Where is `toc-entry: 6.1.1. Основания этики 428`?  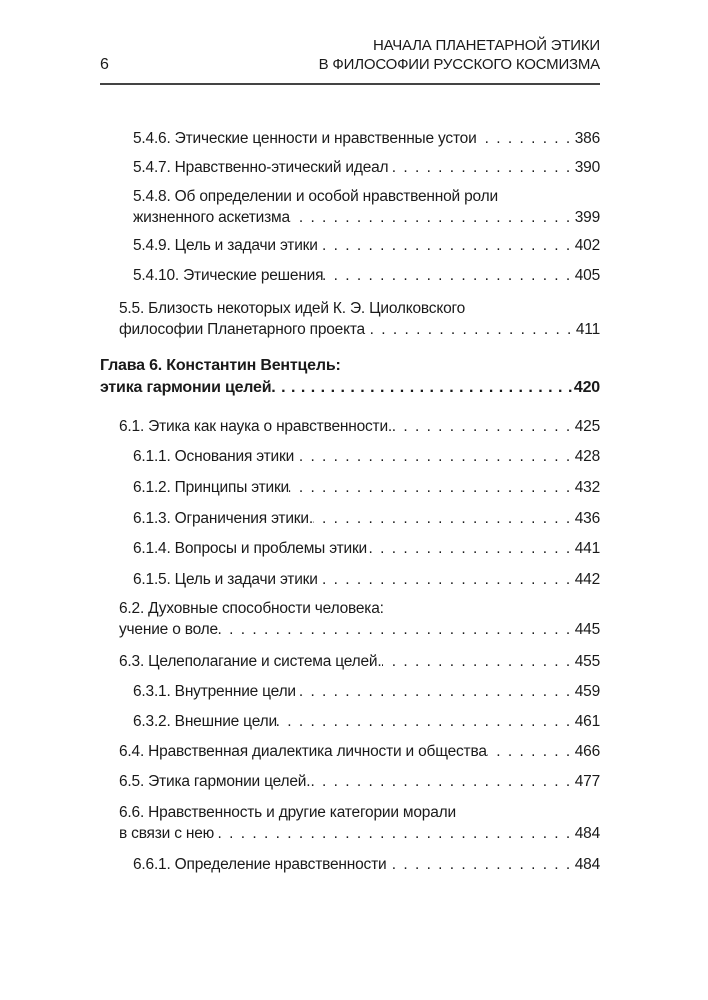
toc-entry: 6.1.1. Основания этики 428 is located at coordinates (366, 456).